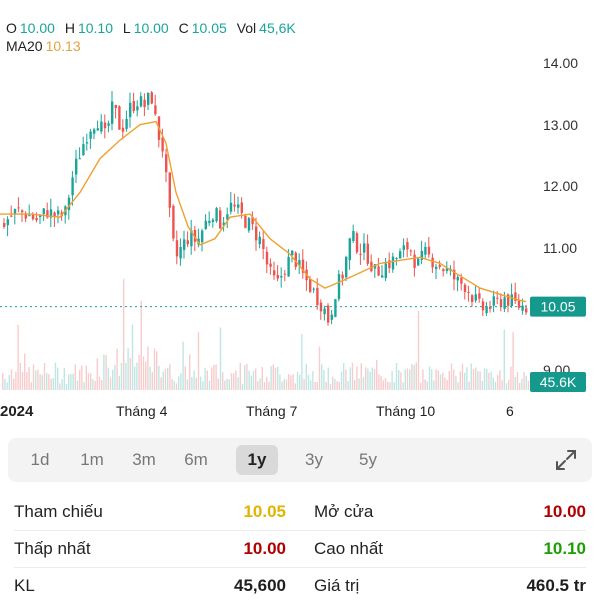  Describe the element at coordinates (92, 459) in the screenshot. I see `timeframe-1m: 1m` at that location.